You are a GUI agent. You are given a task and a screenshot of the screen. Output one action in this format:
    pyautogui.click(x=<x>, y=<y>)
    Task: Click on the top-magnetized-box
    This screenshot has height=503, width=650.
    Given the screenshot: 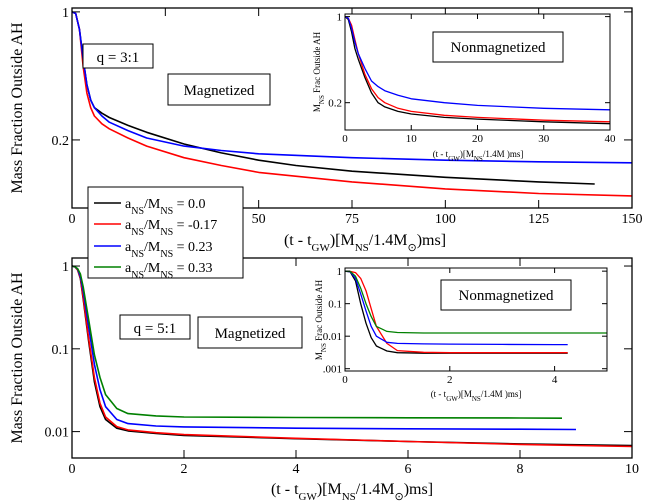 What is the action you would take?
    pyautogui.click(x=219, y=89)
    